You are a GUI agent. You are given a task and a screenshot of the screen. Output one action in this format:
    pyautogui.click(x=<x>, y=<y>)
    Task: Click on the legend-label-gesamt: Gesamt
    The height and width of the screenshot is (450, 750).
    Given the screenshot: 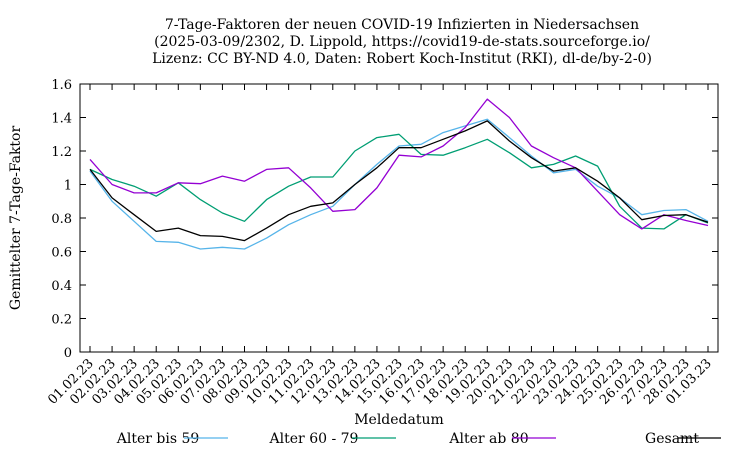 What is the action you would take?
    pyautogui.click(x=672, y=439)
    